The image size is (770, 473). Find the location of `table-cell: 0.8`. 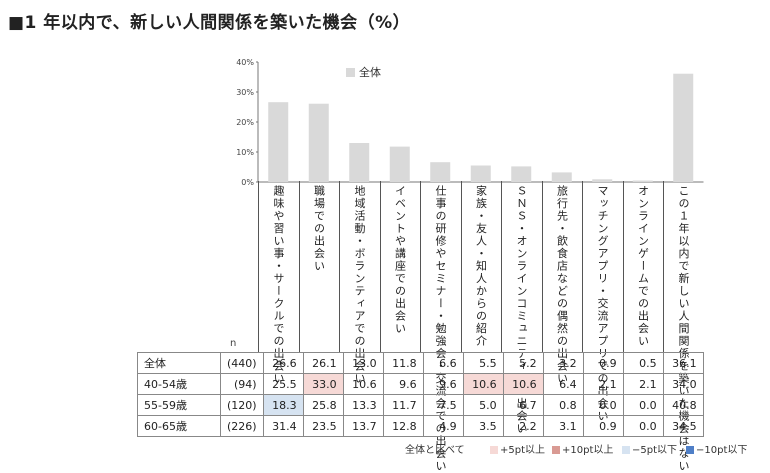

table-cell: 0.8 is located at coordinates (563, 405).